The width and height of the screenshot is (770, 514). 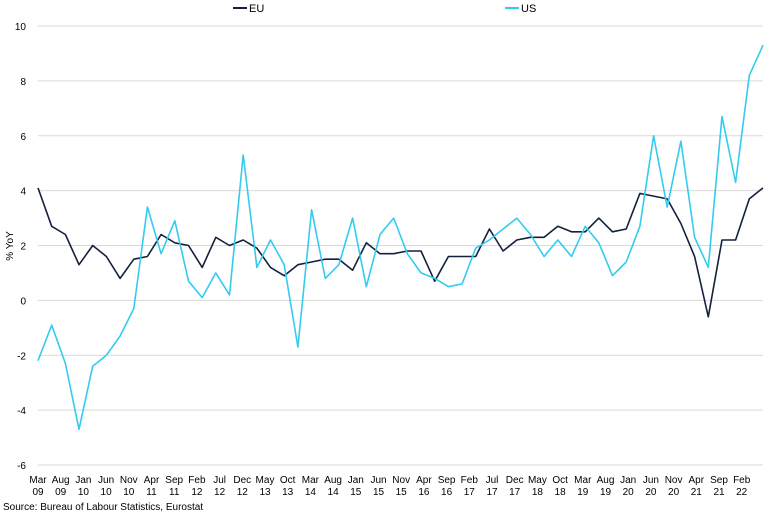 I want to click on y-tick-label: 8, so click(x=23, y=82).